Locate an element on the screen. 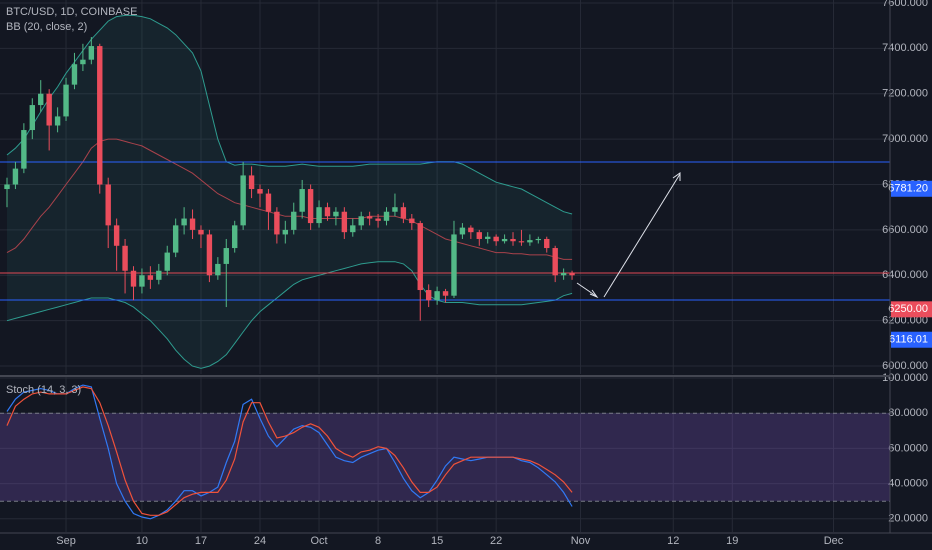 This screenshot has width=932, height=550. y-tick-label: 7400.000 is located at coordinates (905, 48).